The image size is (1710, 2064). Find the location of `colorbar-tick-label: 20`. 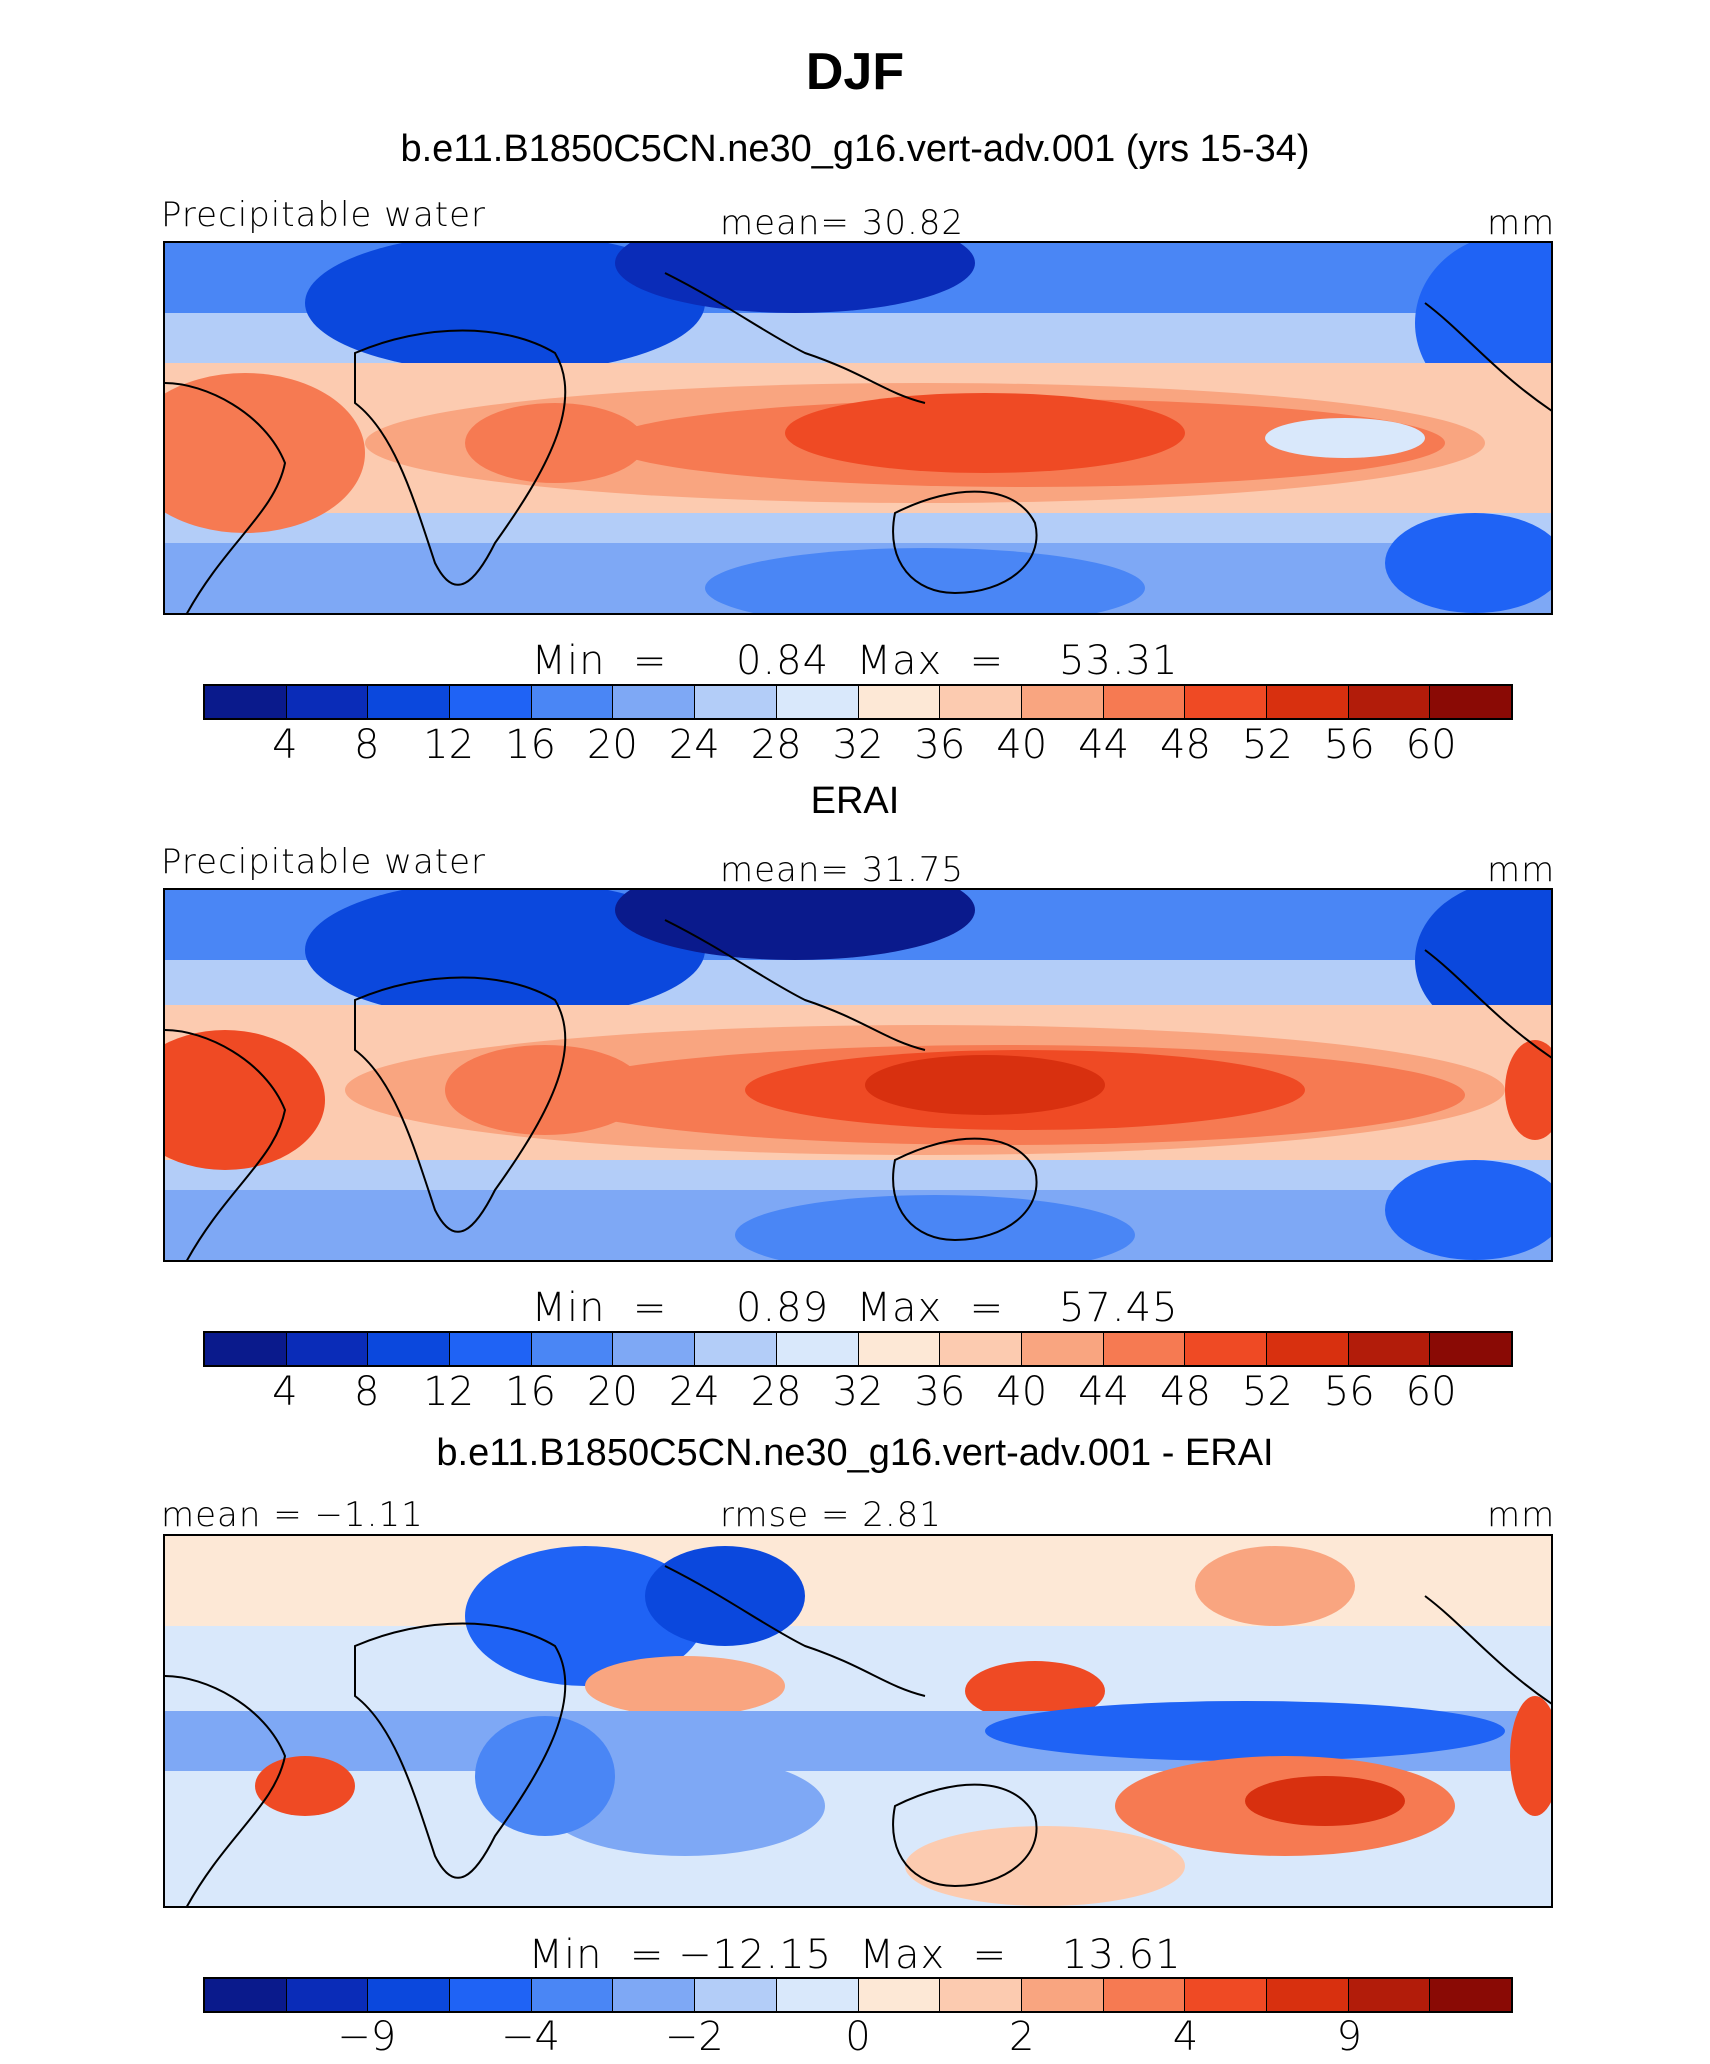

colorbar-tick-label: 20 is located at coordinates (612, 745).